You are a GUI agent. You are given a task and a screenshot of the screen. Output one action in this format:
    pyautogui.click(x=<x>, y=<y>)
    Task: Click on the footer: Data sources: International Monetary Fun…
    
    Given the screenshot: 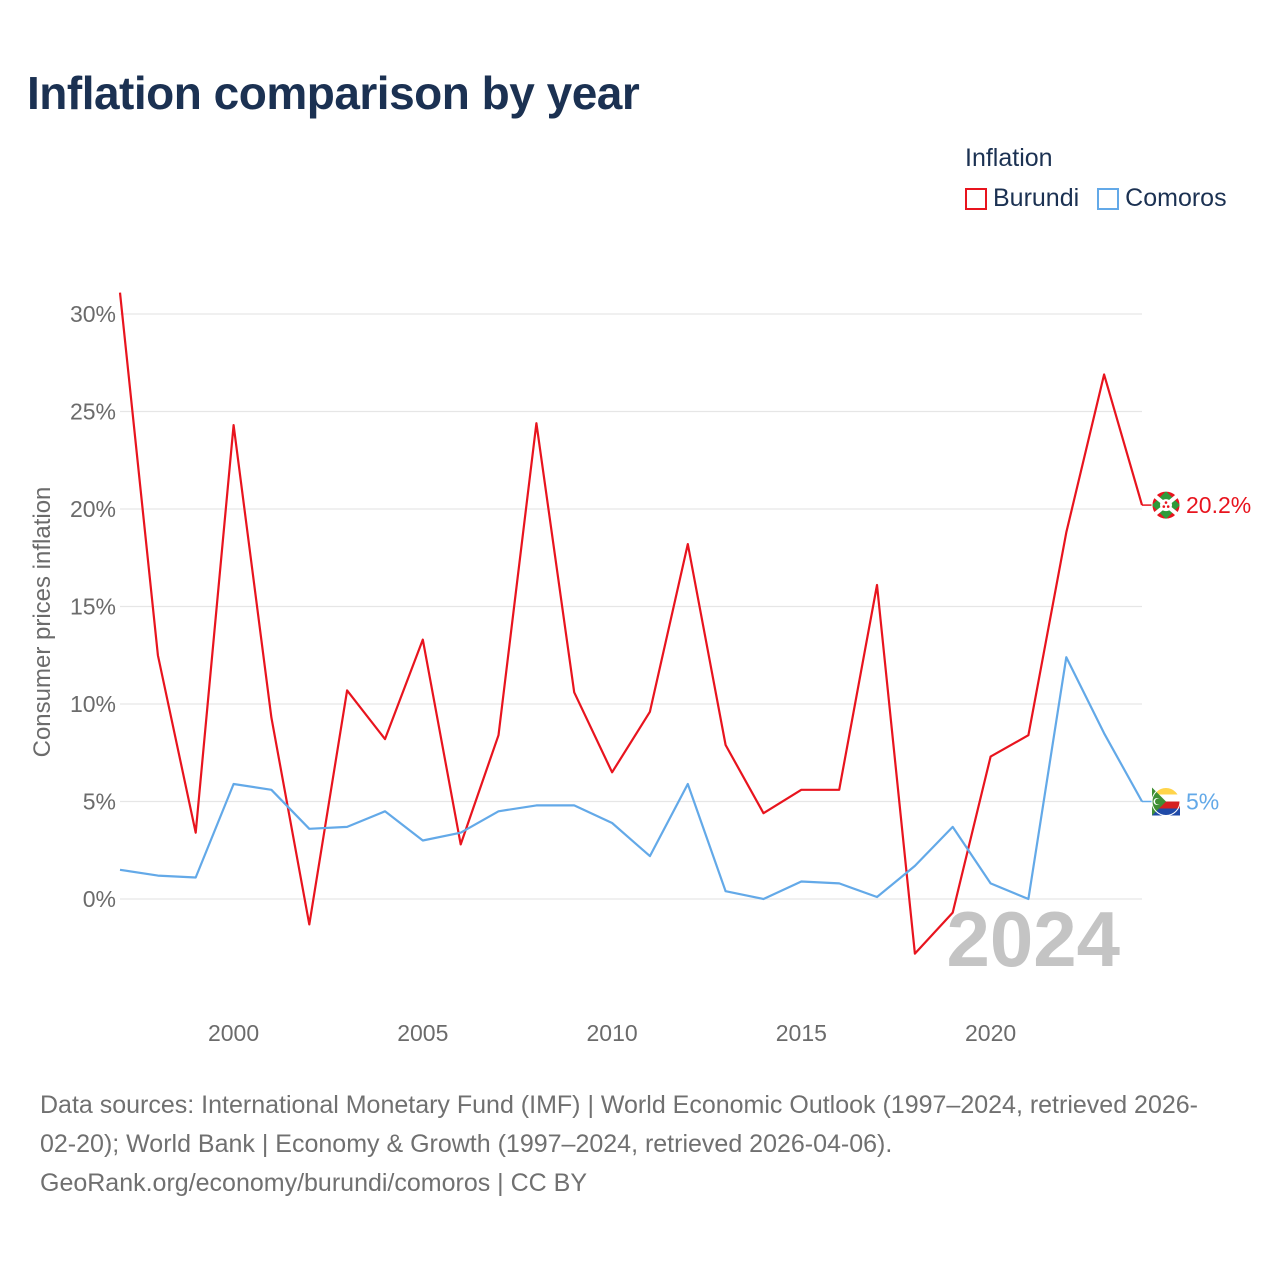 What is the action you would take?
    pyautogui.click(x=645, y=1144)
    